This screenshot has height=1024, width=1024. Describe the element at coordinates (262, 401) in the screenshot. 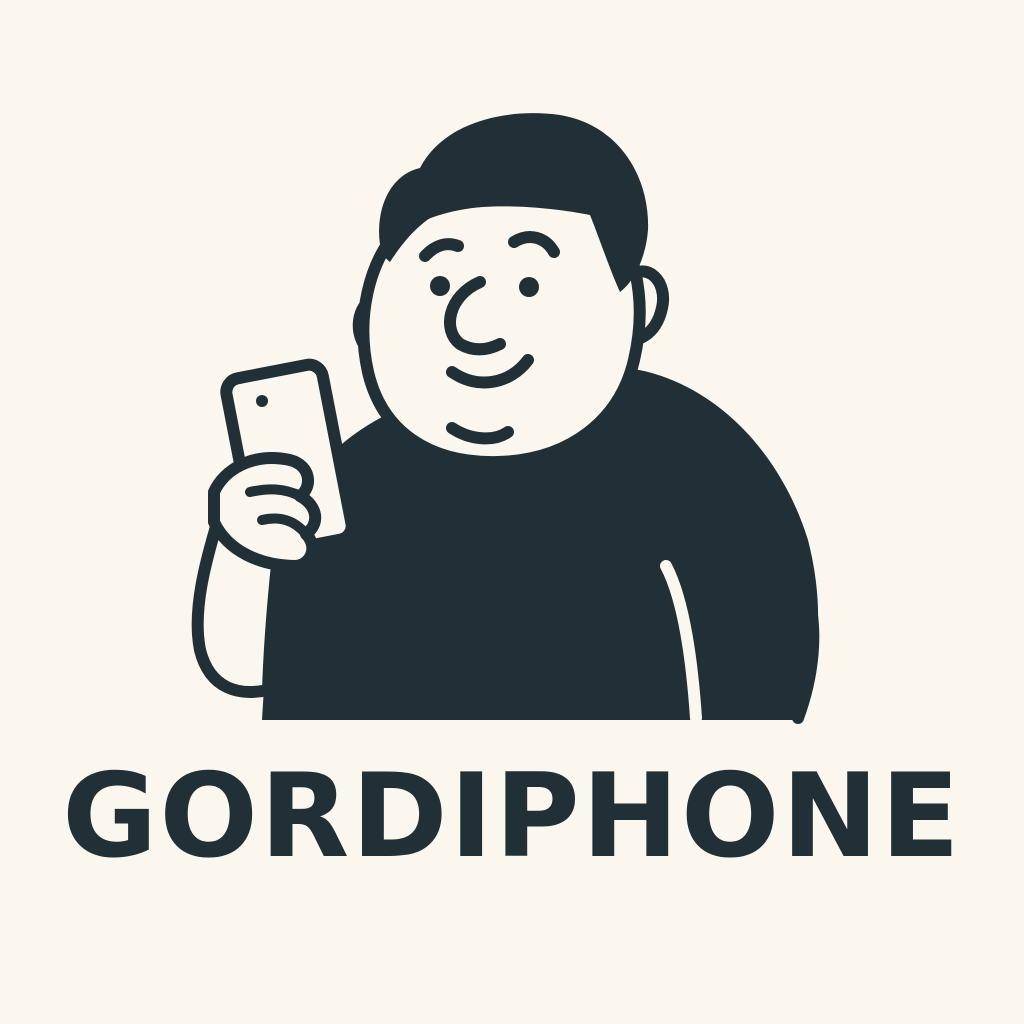

I see `phone-camera` at that location.